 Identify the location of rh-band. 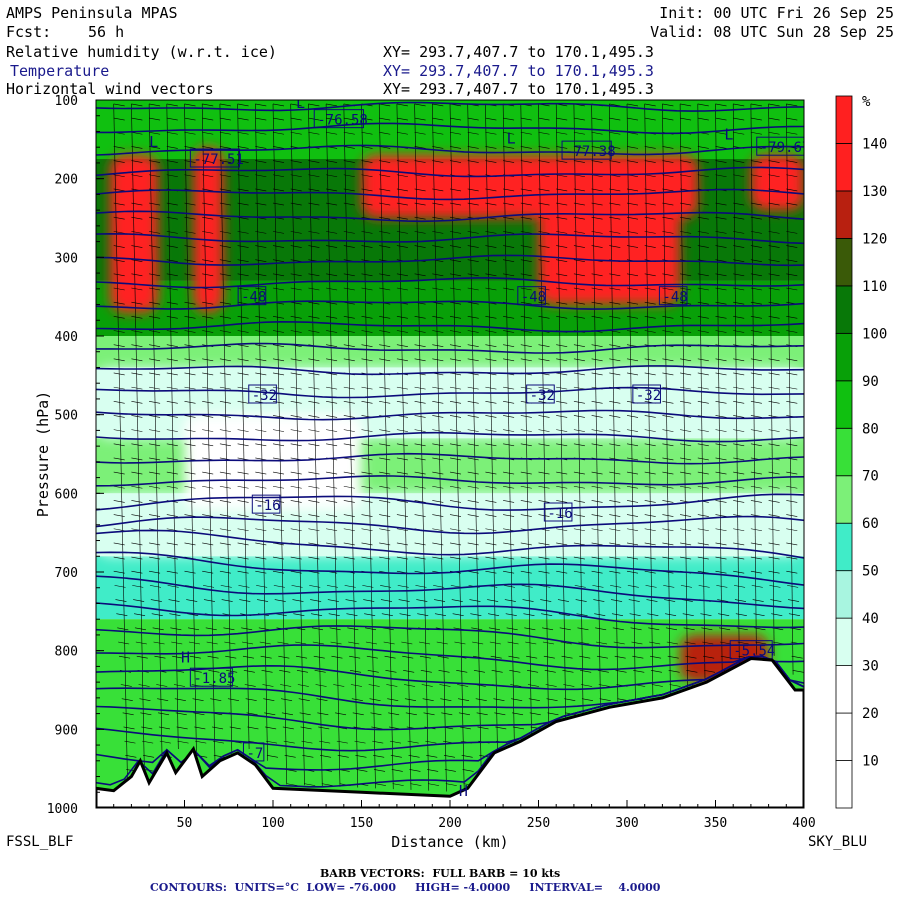
(450, 352).